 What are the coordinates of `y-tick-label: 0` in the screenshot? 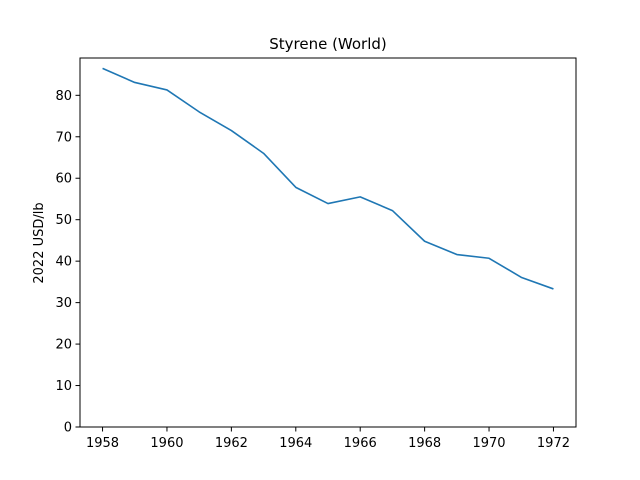 It's located at (68, 428).